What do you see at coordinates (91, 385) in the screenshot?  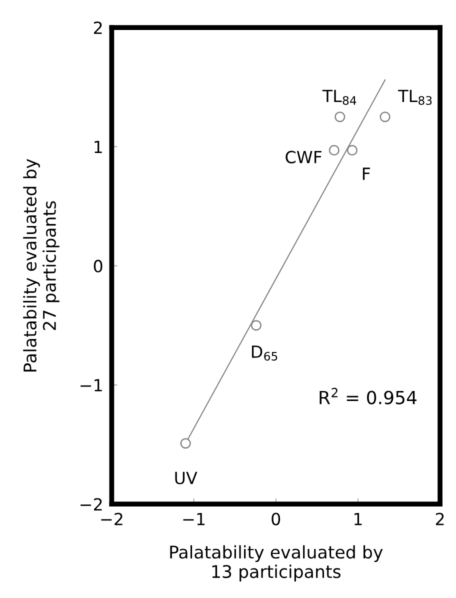 I see `y-tick-label: −1` at bounding box center [91, 385].